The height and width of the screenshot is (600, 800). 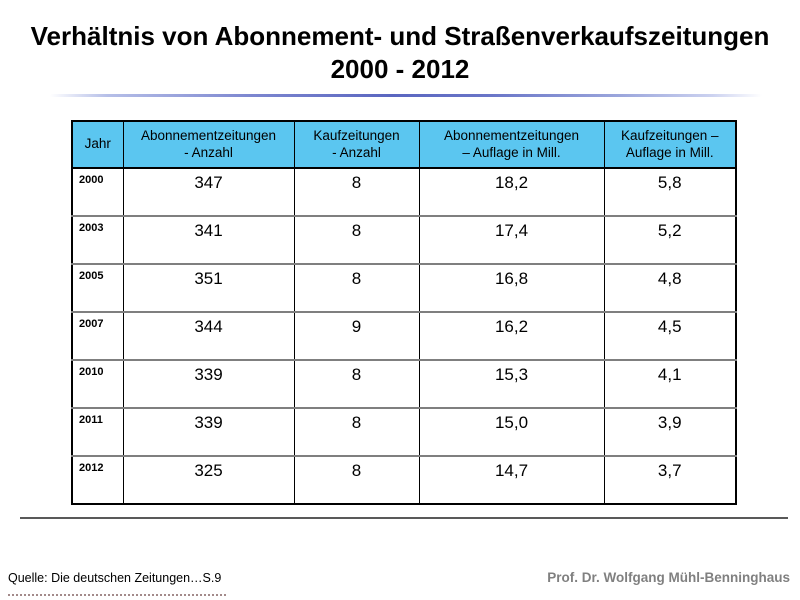 What do you see at coordinates (97, 191) in the screenshot?
I see `year-cell: 2000` at bounding box center [97, 191].